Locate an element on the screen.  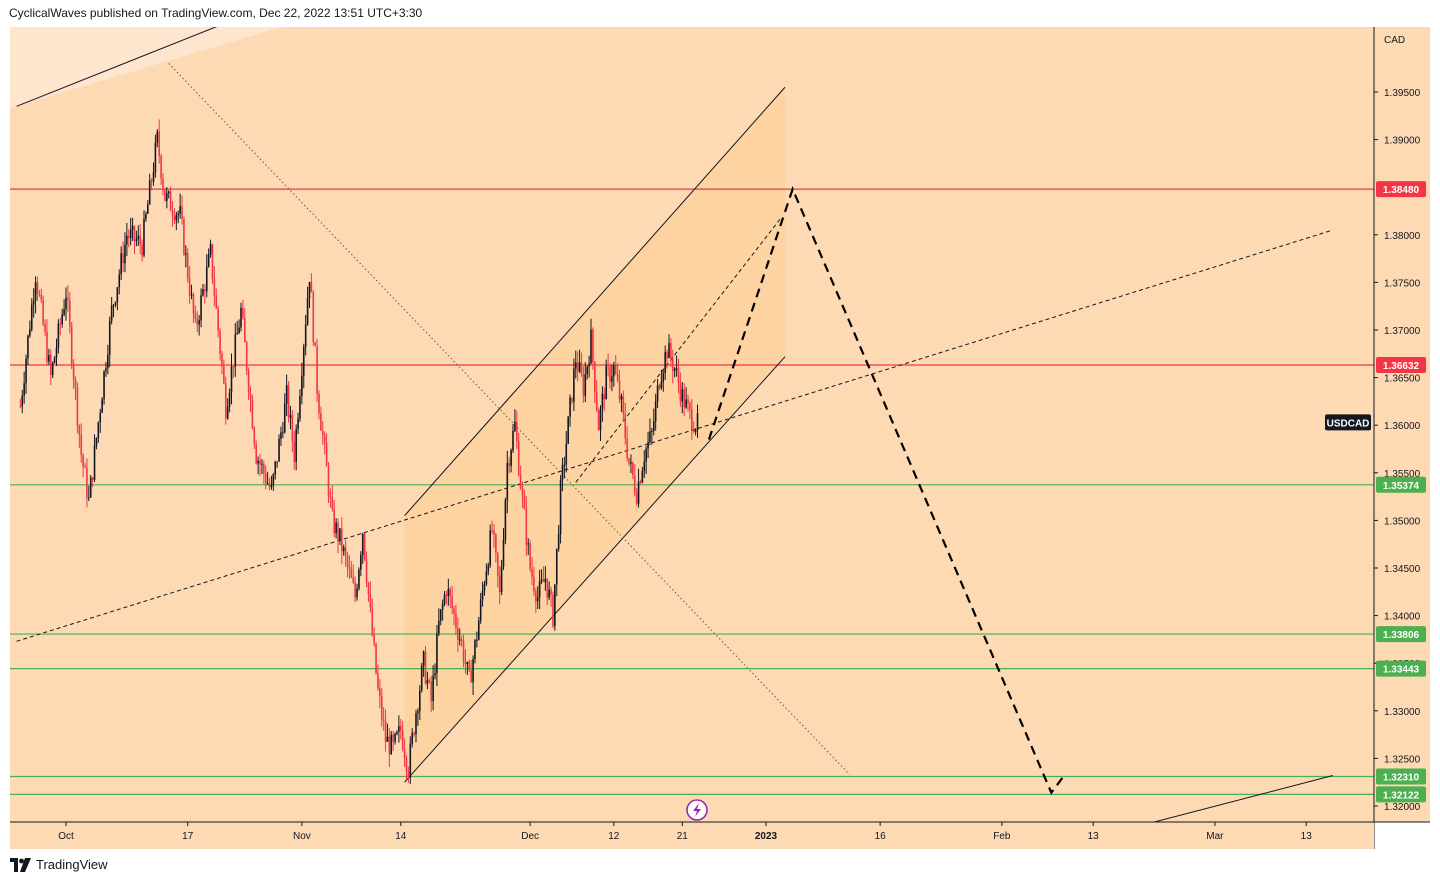
y-tick-label: 1.39000 is located at coordinates (1402, 141).